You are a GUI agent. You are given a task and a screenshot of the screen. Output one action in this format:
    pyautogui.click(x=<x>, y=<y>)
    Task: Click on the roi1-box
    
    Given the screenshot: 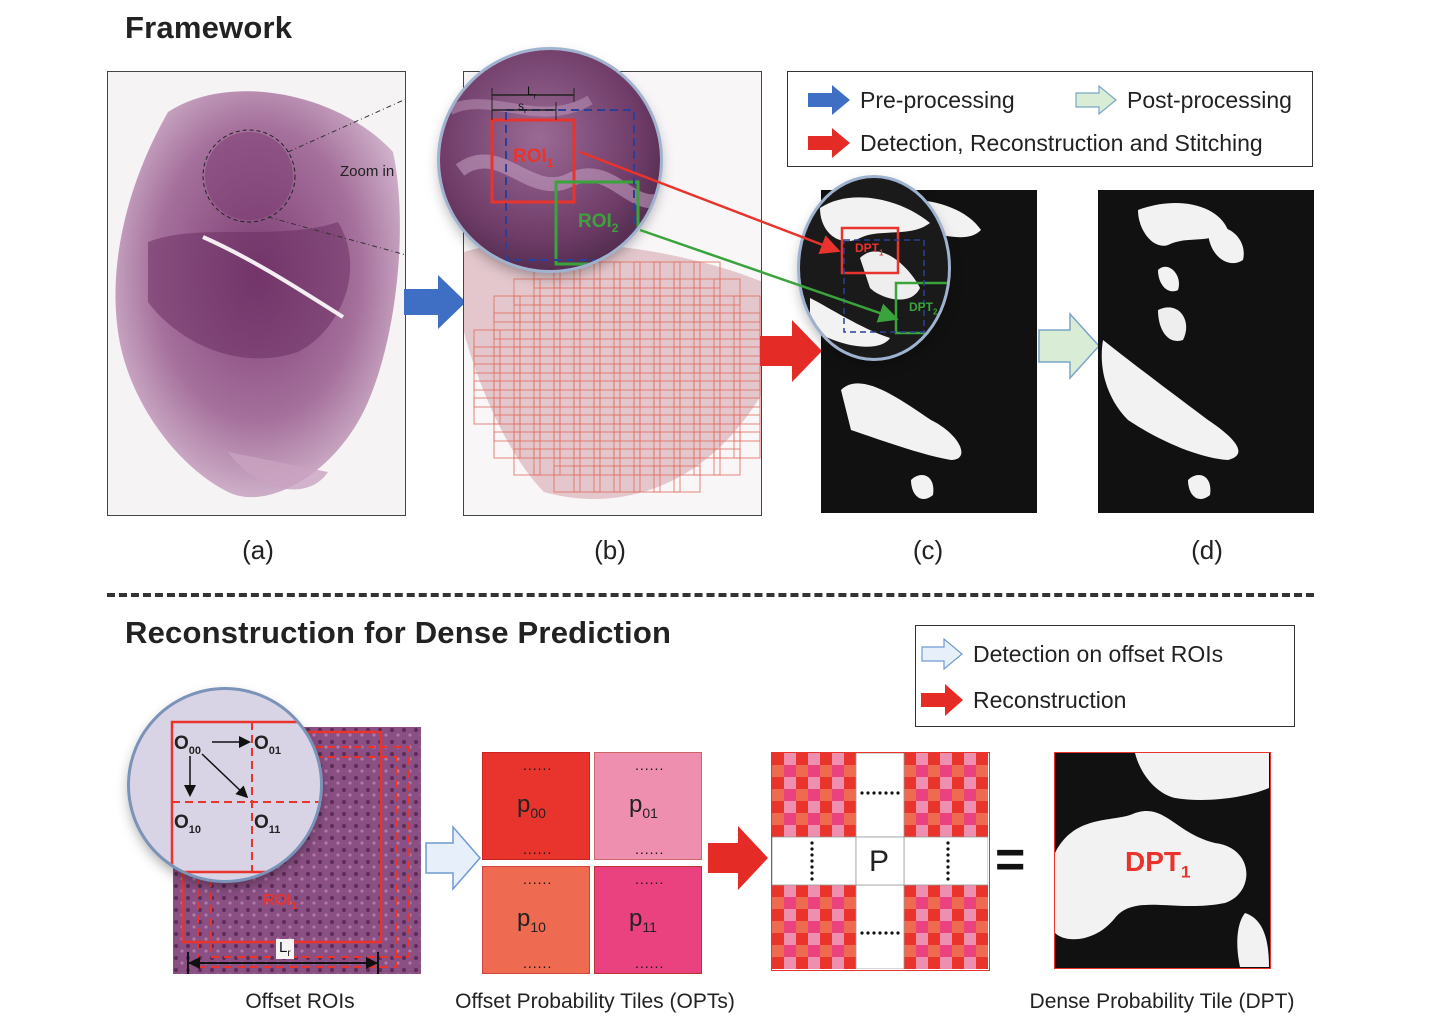 What is the action you would take?
    pyautogui.click(x=533, y=161)
    